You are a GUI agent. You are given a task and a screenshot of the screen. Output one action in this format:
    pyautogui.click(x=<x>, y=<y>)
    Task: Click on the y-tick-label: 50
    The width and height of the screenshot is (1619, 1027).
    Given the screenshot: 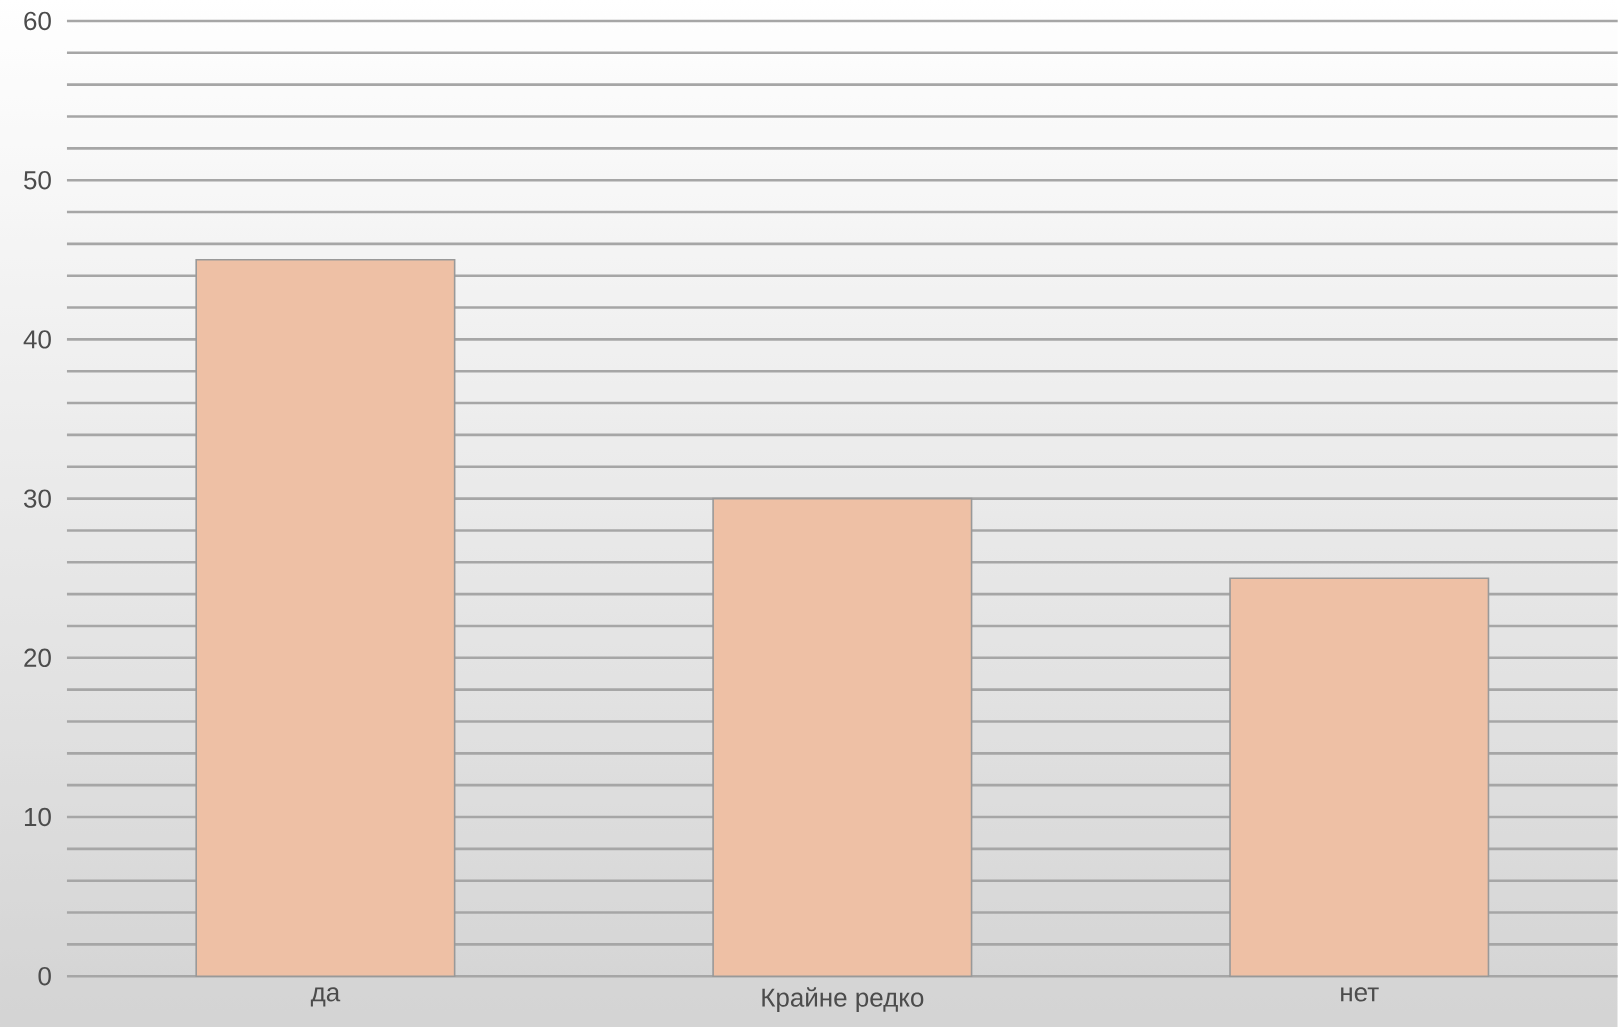 What is the action you would take?
    pyautogui.click(x=37, y=180)
    